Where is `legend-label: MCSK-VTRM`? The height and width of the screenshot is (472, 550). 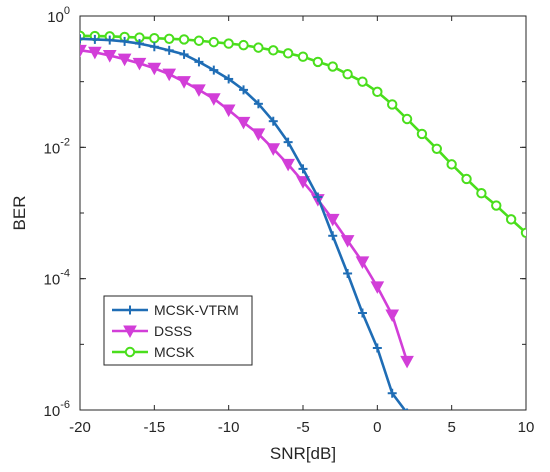 legend-label: MCSK-VTRM is located at coordinates (196, 310).